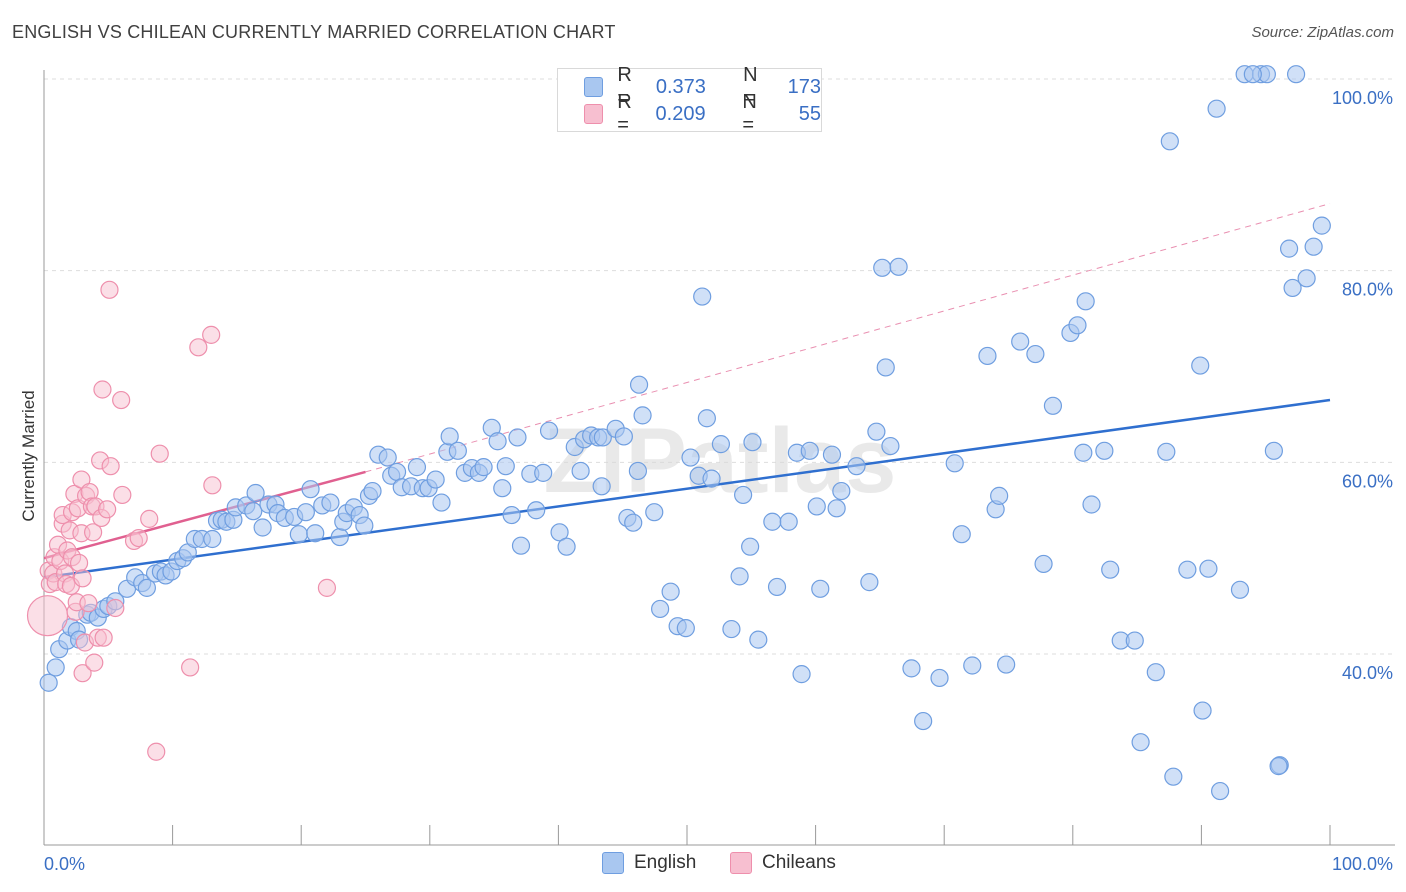  Describe the element at coordinates (624, 86) in the screenshot. I see `english-r-label: R =` at that location.